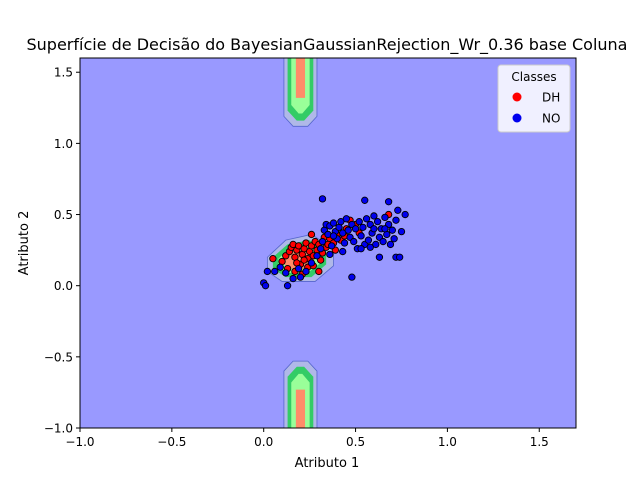 This screenshot has width=640, height=480. I want to click on legend-marker-dh, so click(517, 97).